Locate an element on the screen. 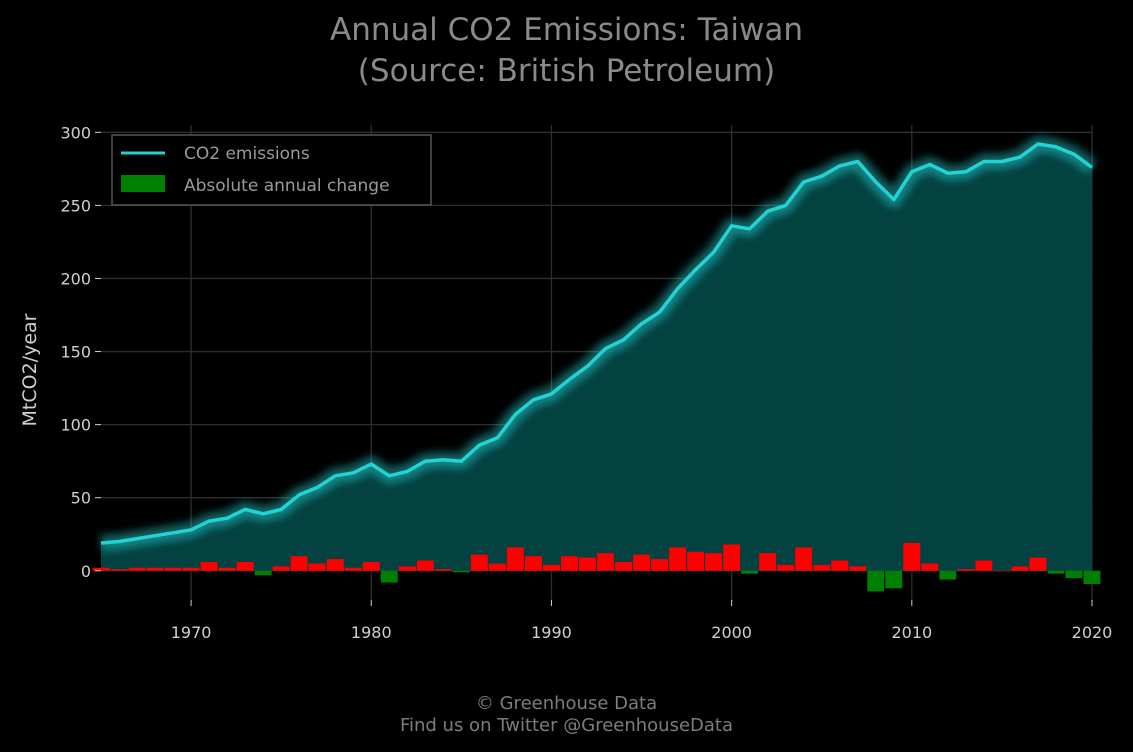 The height and width of the screenshot is (752, 1133). y-tick-label: 0 is located at coordinates (86, 571).